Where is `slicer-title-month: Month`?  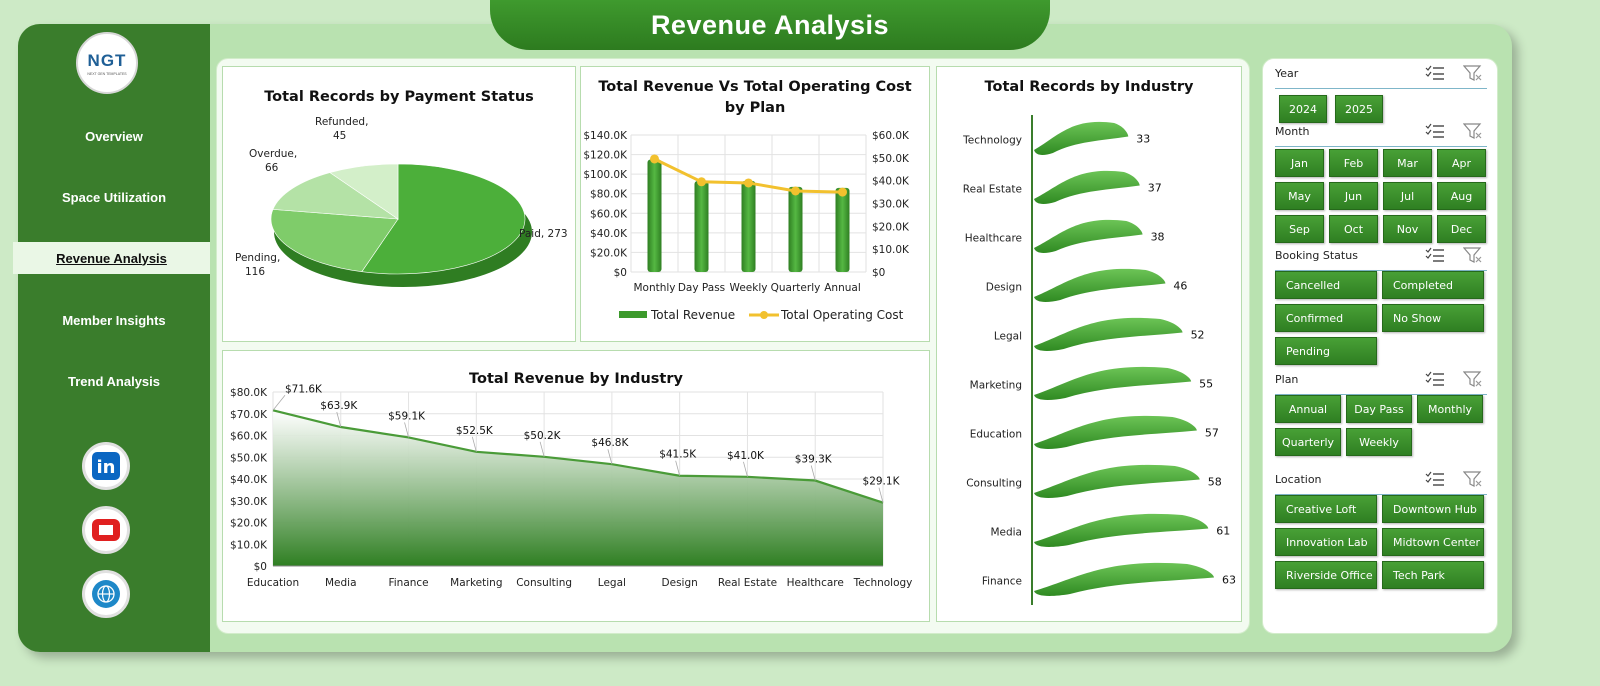 slicer-title-month: Month is located at coordinates (1292, 131).